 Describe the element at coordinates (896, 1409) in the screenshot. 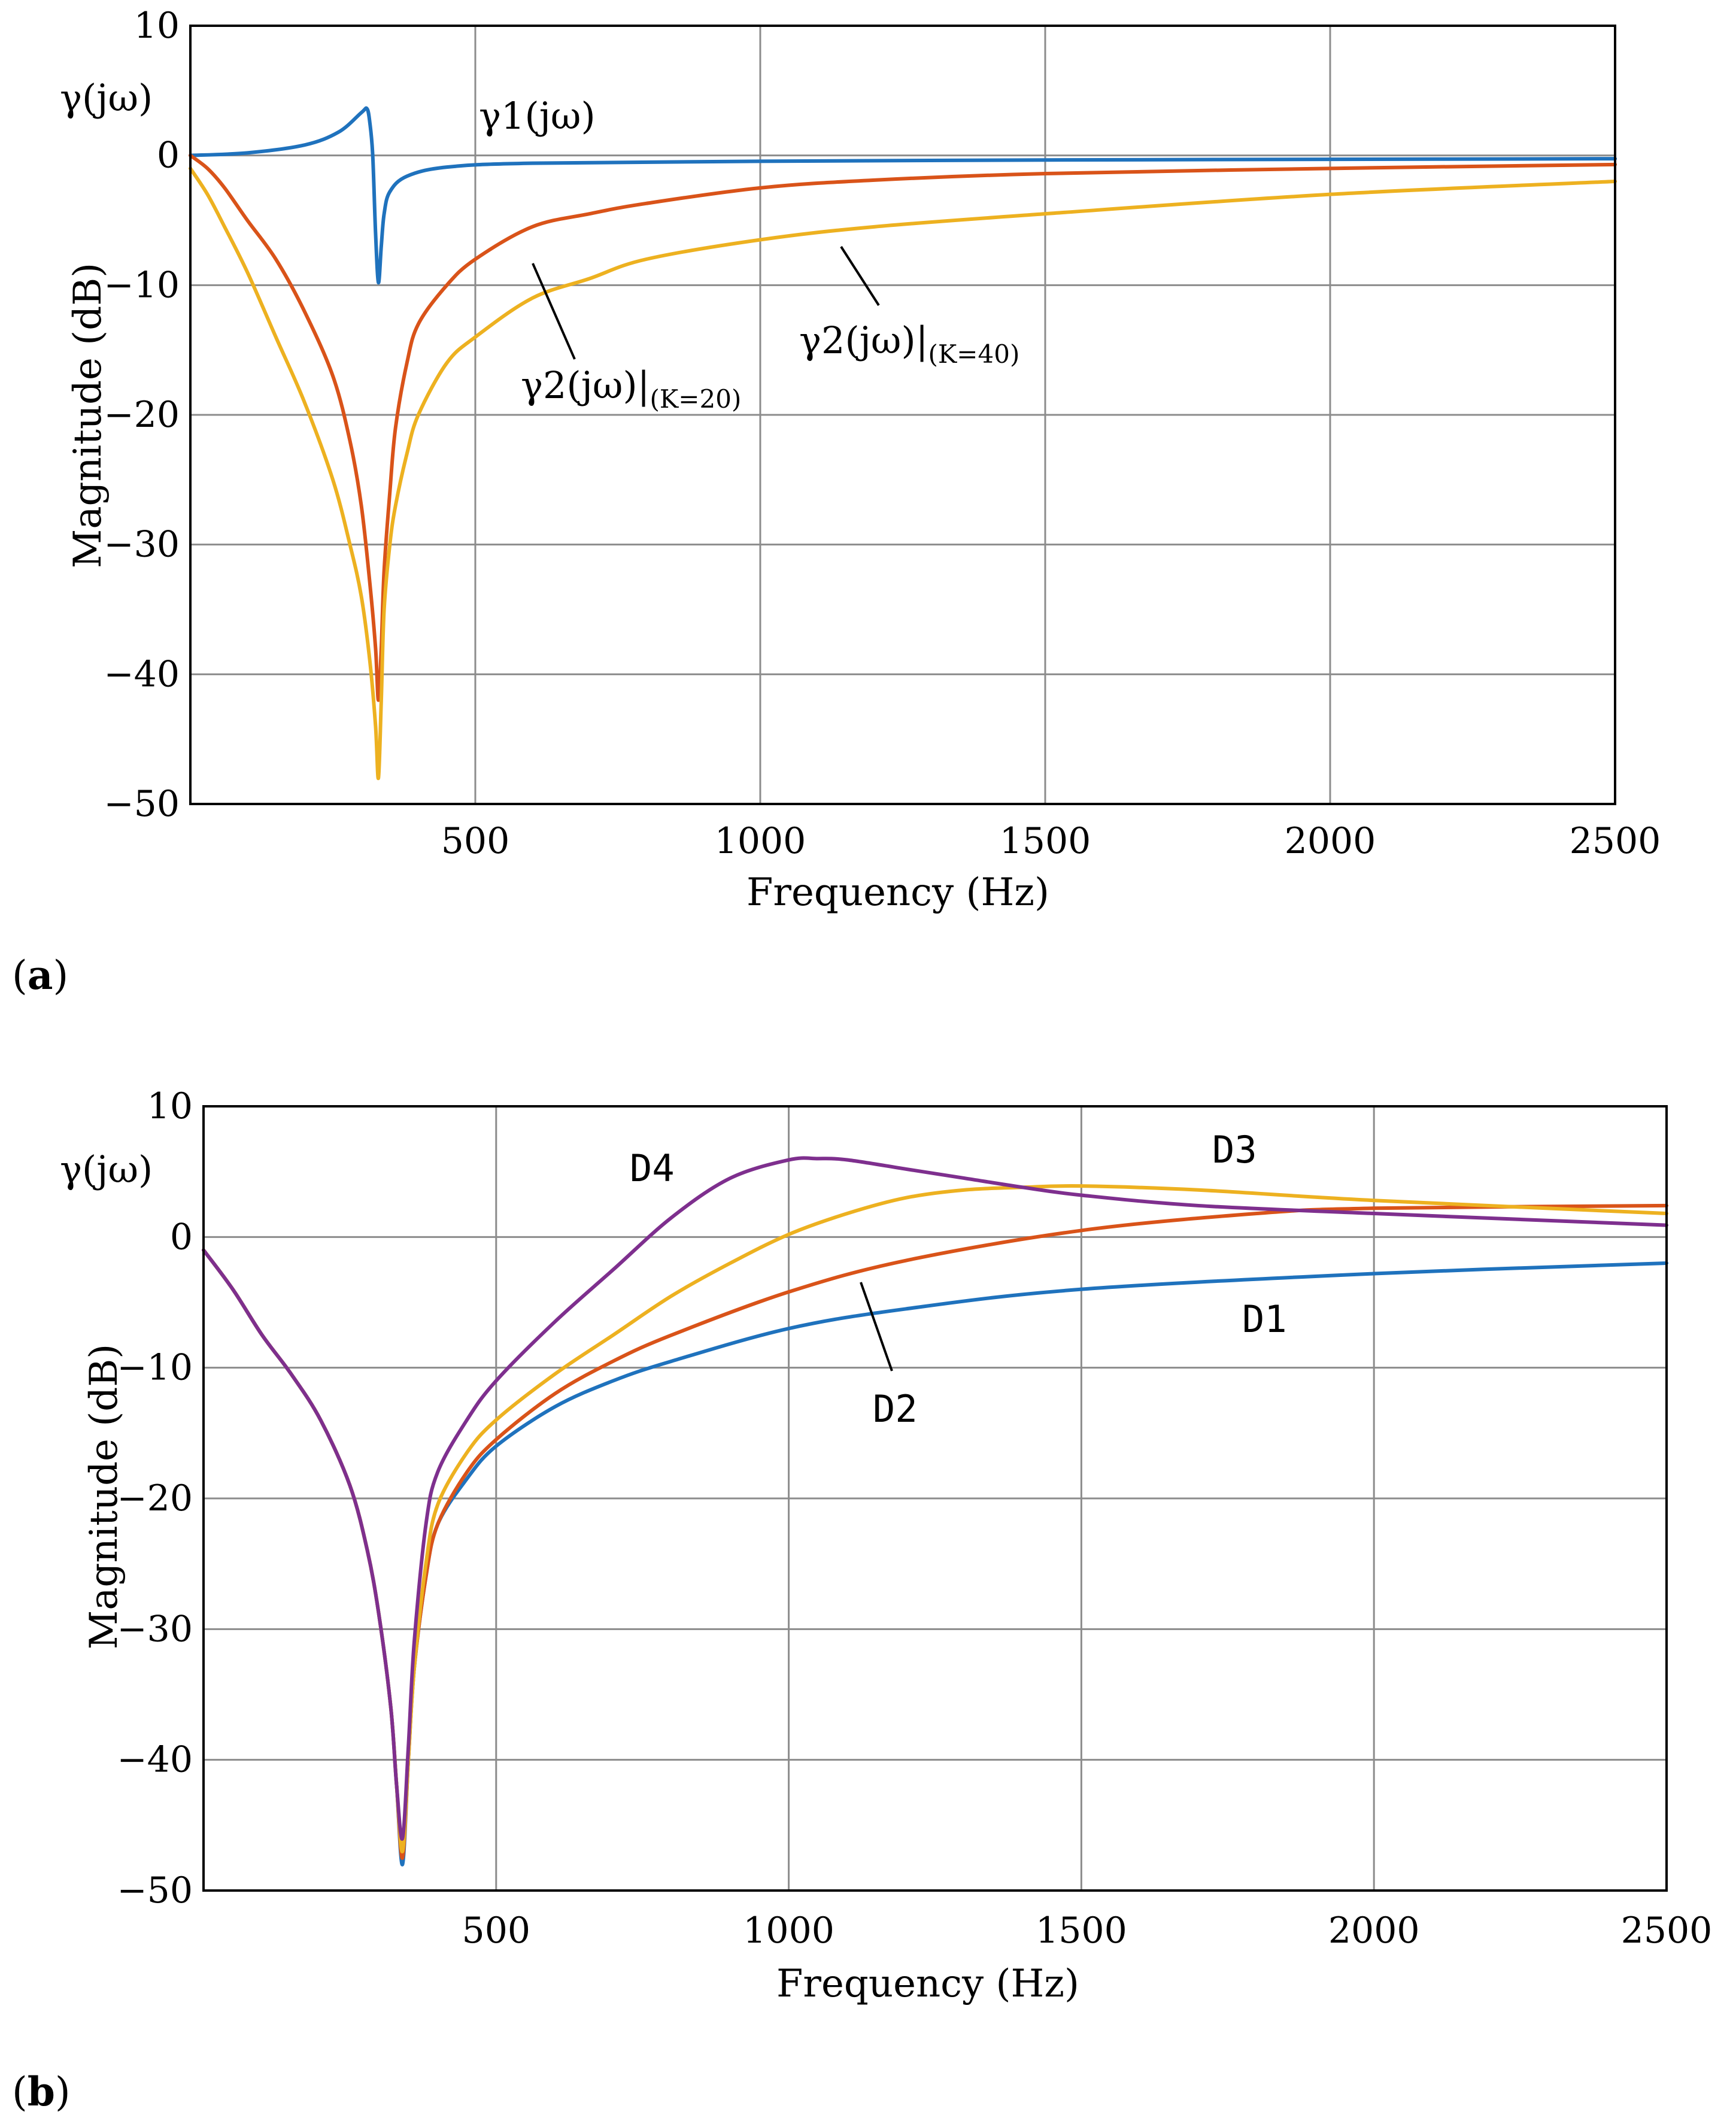

I see `annotation-d2: D2` at that location.